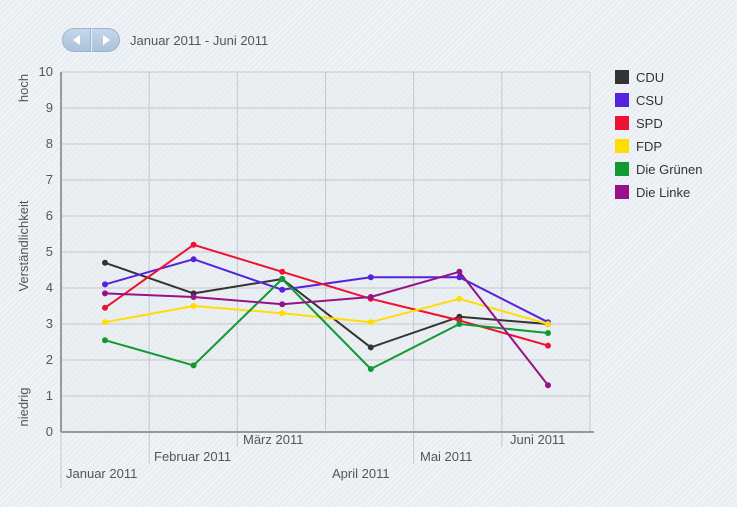 The image size is (737, 507). What do you see at coordinates (273, 439) in the screenshot?
I see `x-tick-label: März 2011` at bounding box center [273, 439].